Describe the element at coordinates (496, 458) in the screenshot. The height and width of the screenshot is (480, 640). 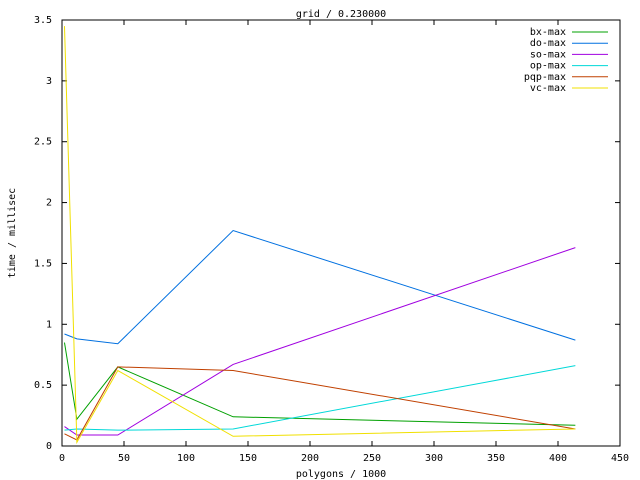
I see `x-tick-label: 350` at that location.